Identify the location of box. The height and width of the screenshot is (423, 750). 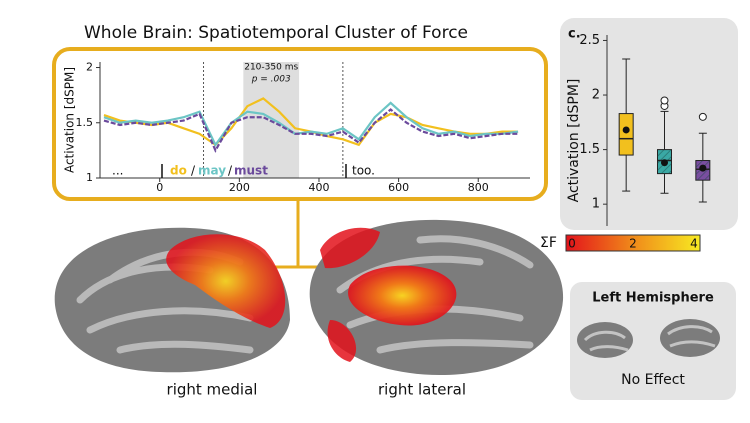
(626, 134).